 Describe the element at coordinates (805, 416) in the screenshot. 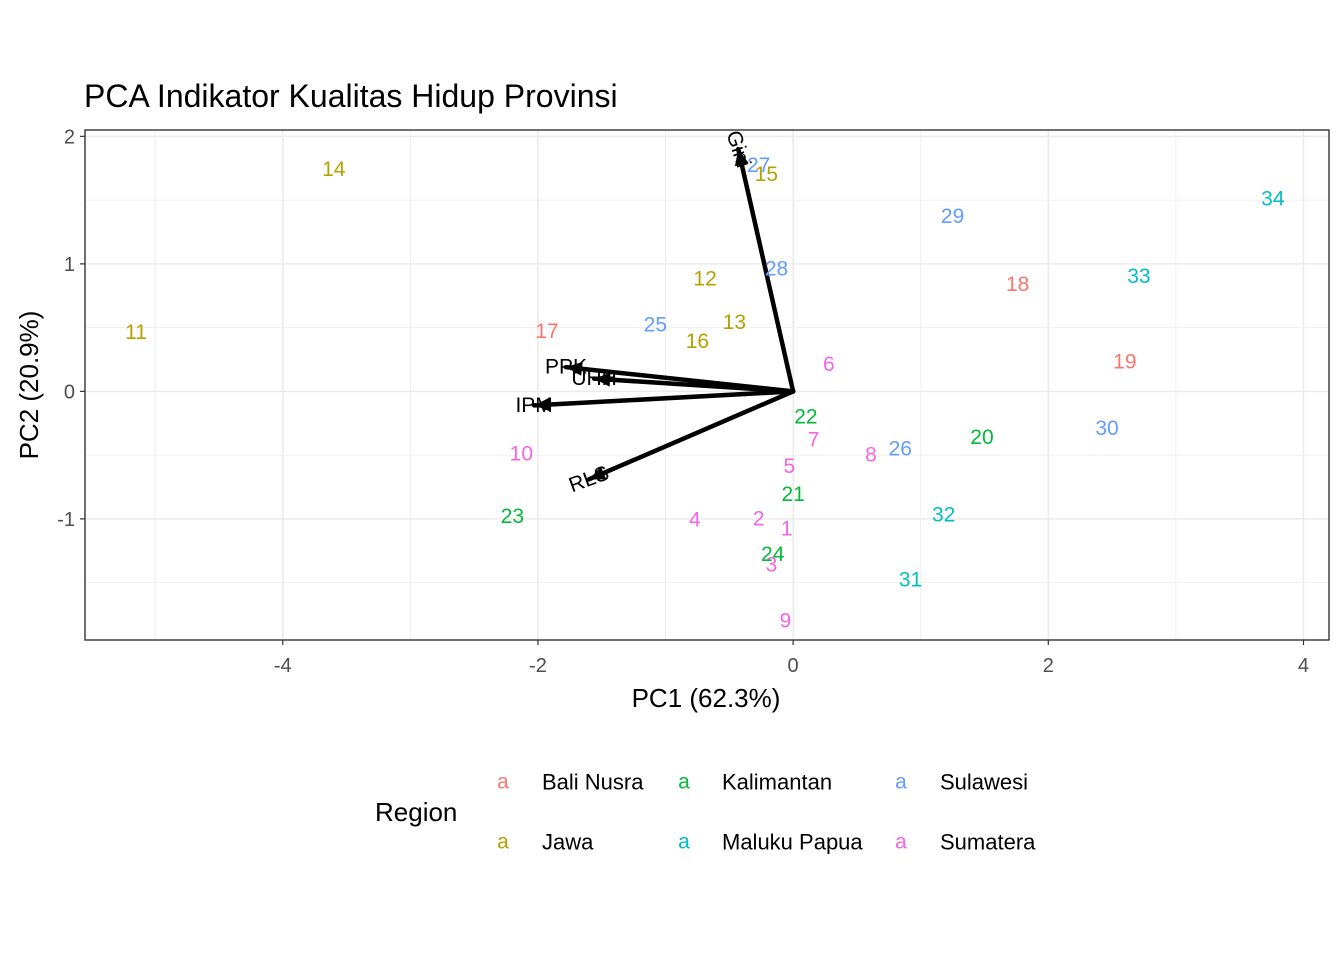

I see `point-label: 22` at that location.